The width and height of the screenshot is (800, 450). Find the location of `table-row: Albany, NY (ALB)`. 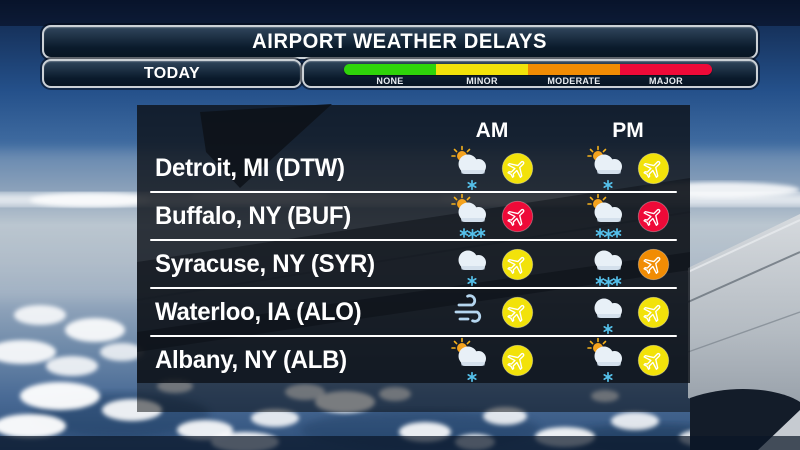

table-row: Albany, NY (ALB) is located at coordinates (413, 360).